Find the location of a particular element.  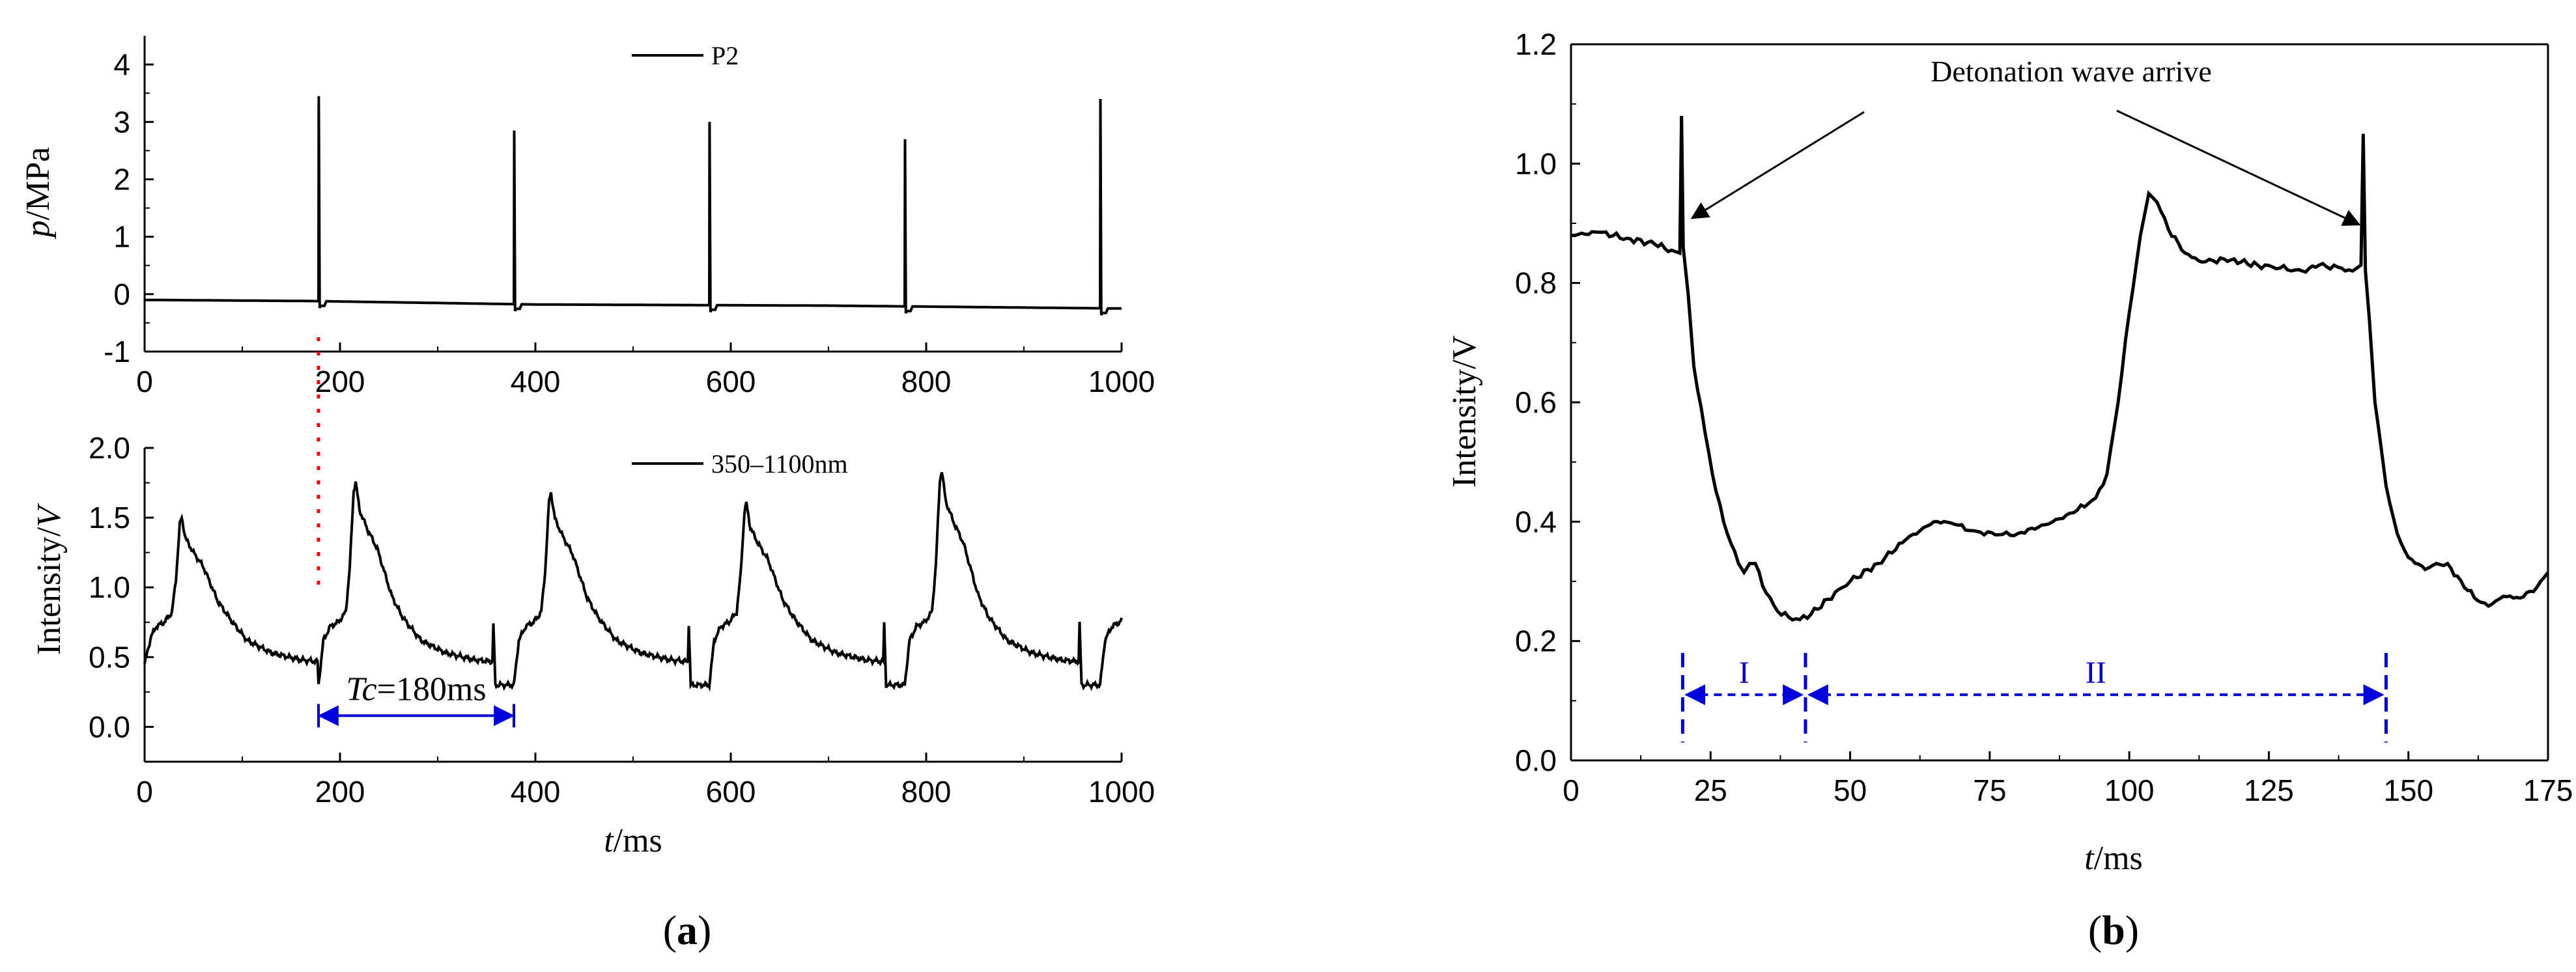

a-bottom-x-tick-label: 400 is located at coordinates (536, 792).